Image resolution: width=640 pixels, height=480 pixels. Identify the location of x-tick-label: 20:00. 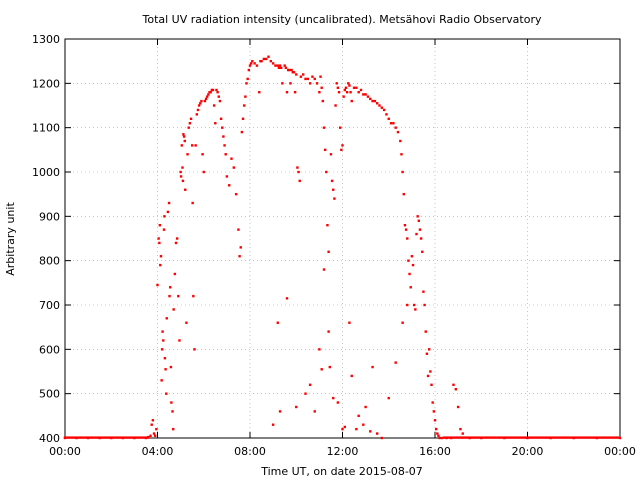
(528, 451).